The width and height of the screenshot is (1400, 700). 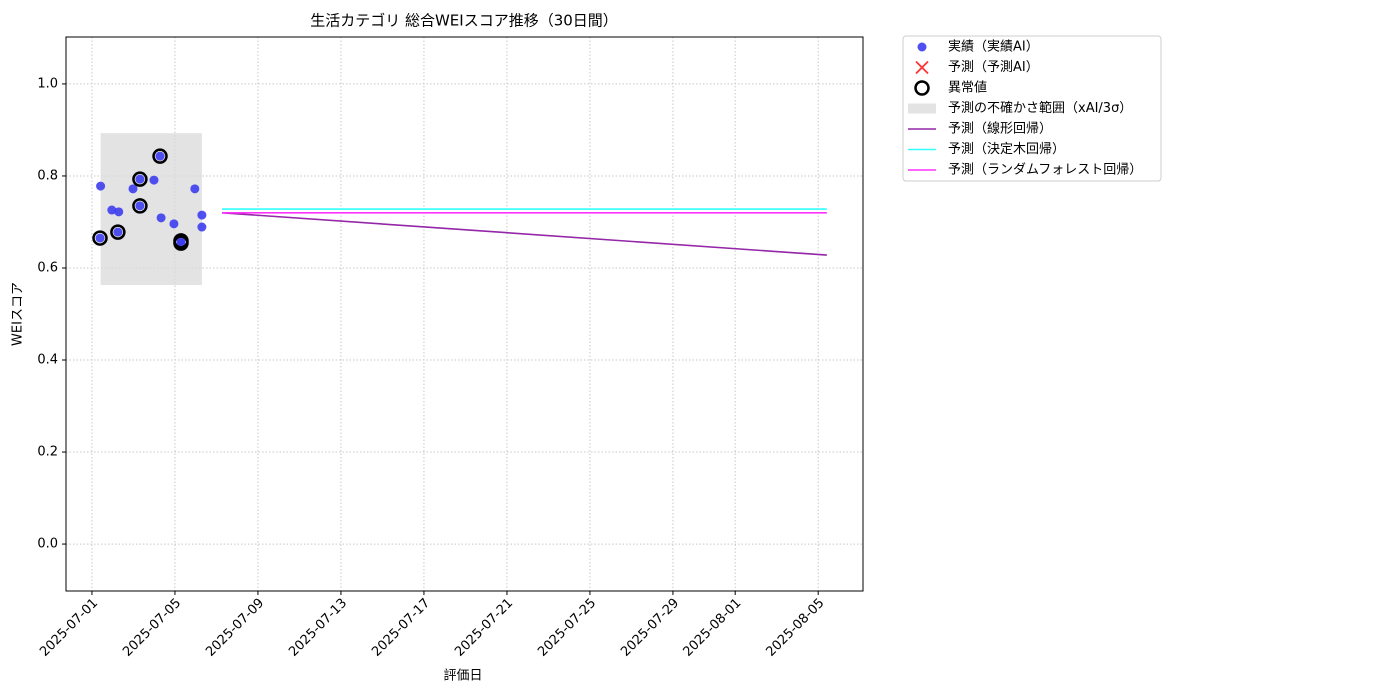 What do you see at coordinates (318, 628) in the screenshot?
I see `x-tick-label: 2025-07-13` at bounding box center [318, 628].